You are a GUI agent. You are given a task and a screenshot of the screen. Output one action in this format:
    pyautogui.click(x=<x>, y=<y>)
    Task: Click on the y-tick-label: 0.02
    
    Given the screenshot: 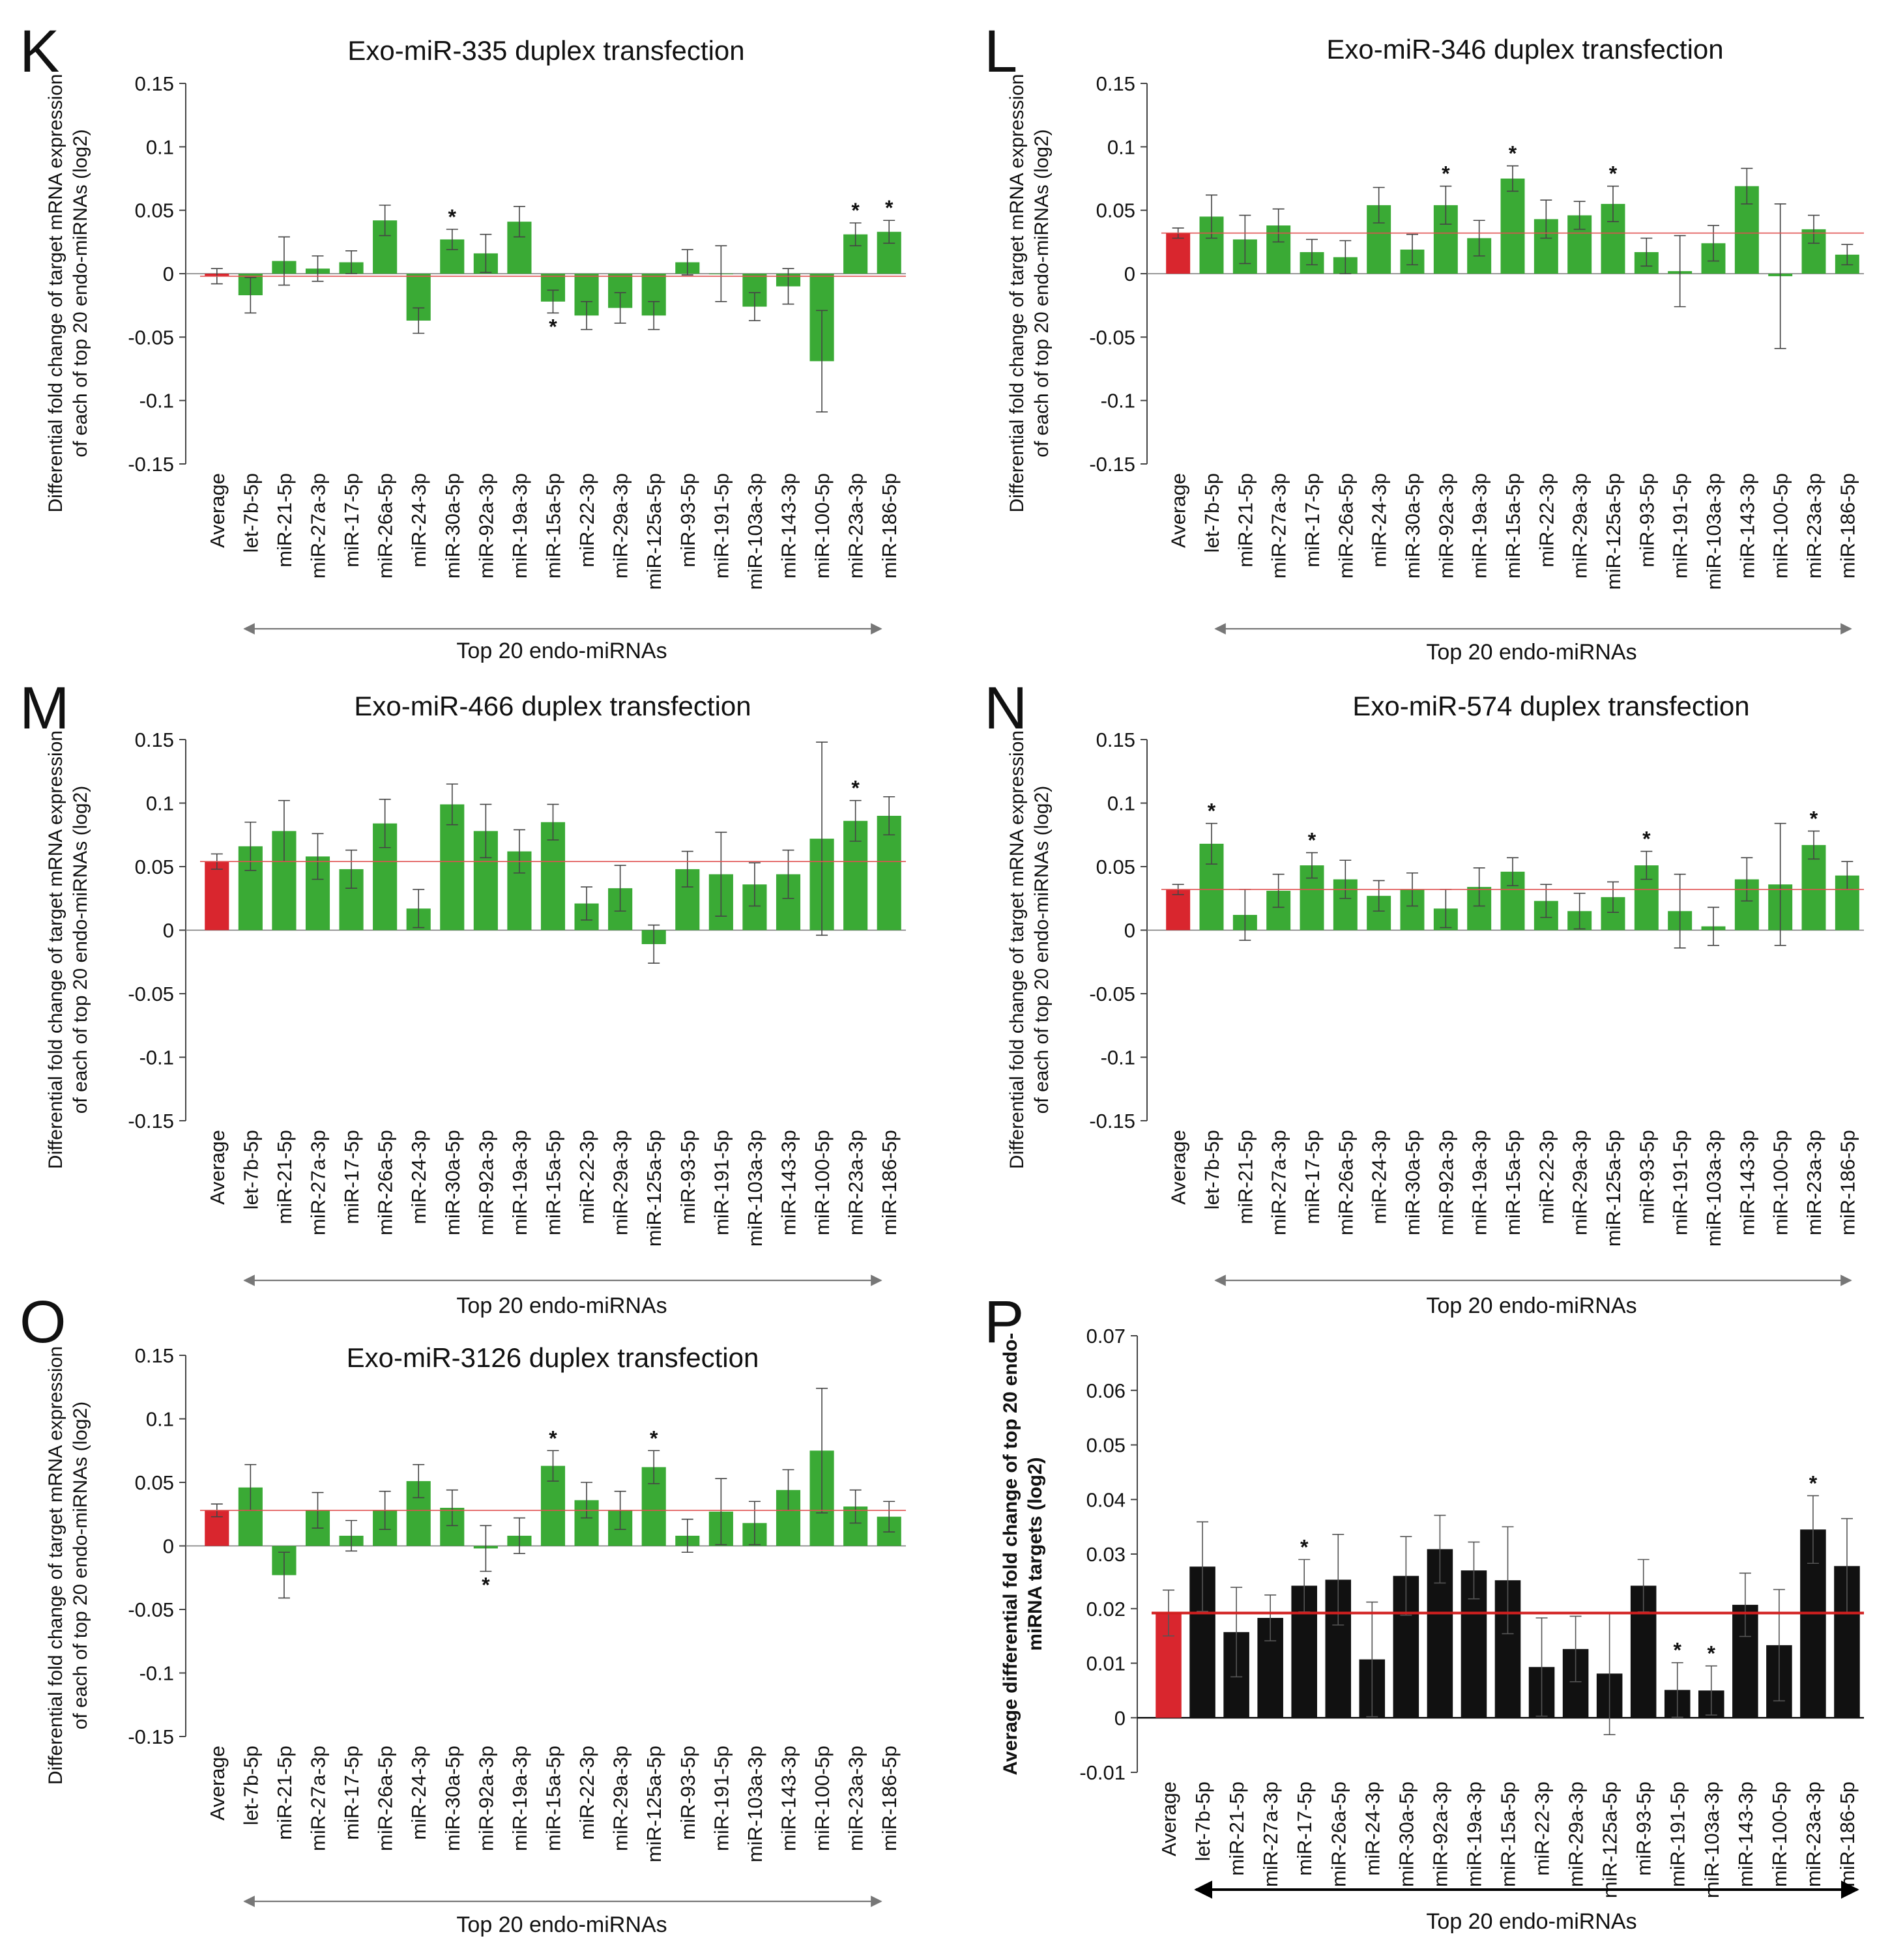 What is the action you would take?
    pyautogui.click(x=1106, y=1609)
    